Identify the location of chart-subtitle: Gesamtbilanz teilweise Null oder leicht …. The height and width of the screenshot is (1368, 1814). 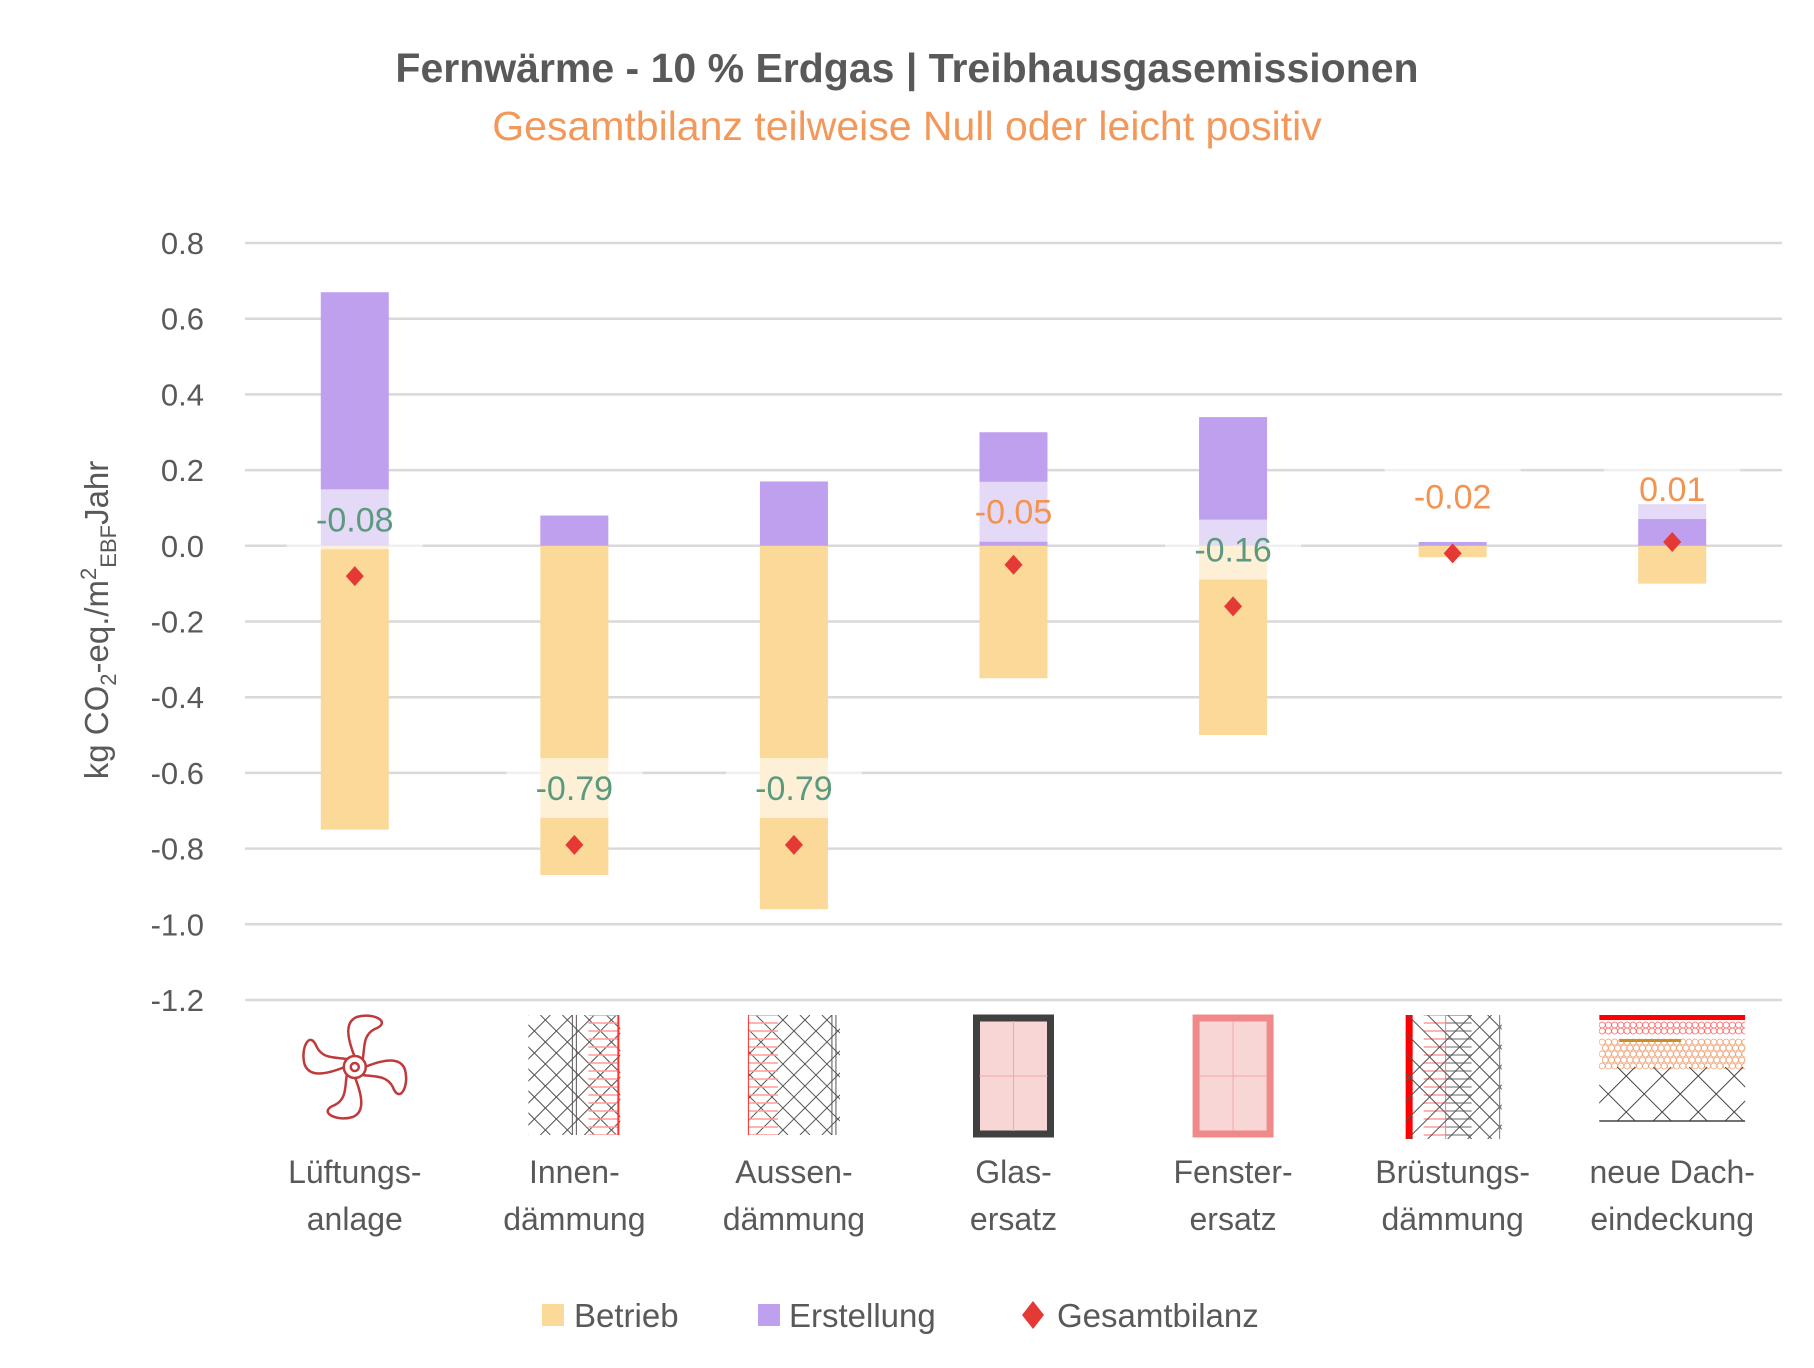
(907, 126).